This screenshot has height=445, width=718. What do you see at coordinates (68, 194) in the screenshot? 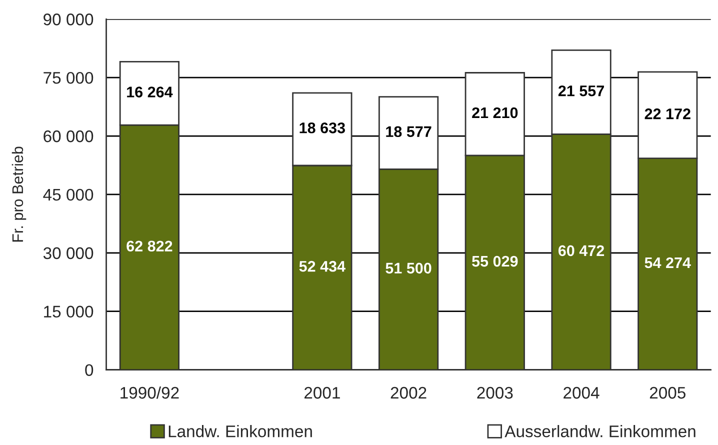
I see `y-tick-label: 45 000` at bounding box center [68, 194].